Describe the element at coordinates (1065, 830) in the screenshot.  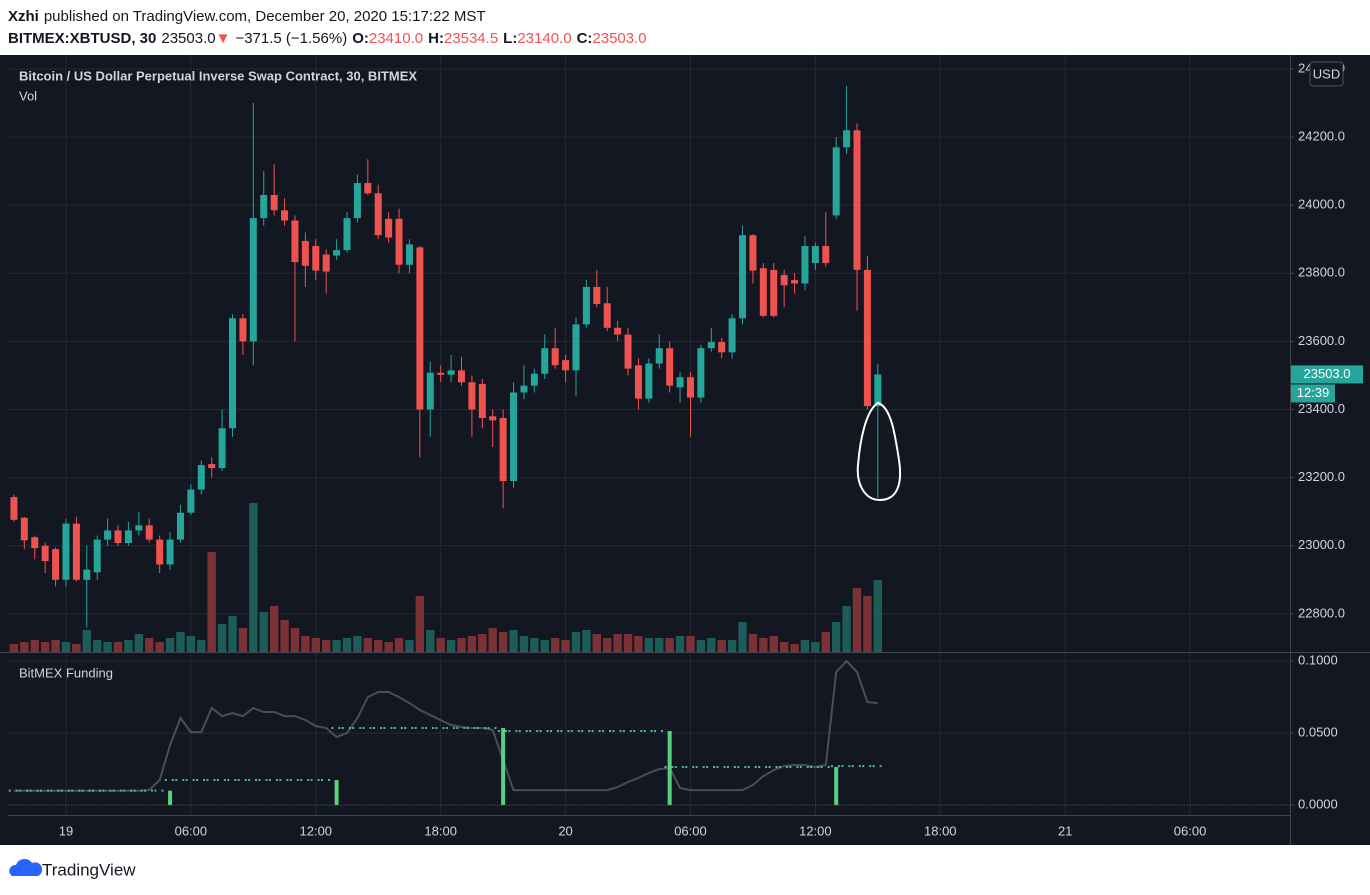
I see `x-tick-label: 21` at that location.